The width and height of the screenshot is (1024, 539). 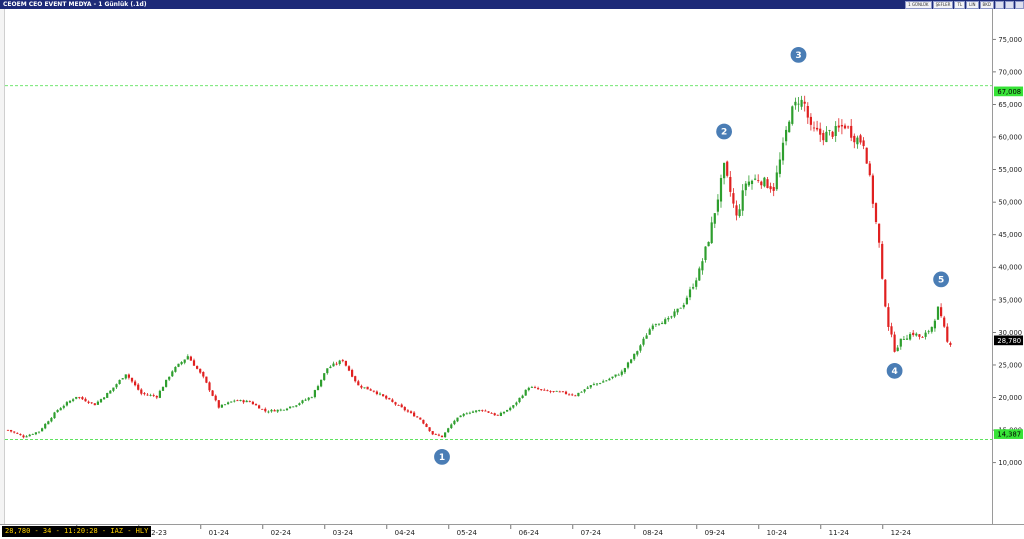 I want to click on y-tick-label: 30,000, so click(x=1010, y=333).